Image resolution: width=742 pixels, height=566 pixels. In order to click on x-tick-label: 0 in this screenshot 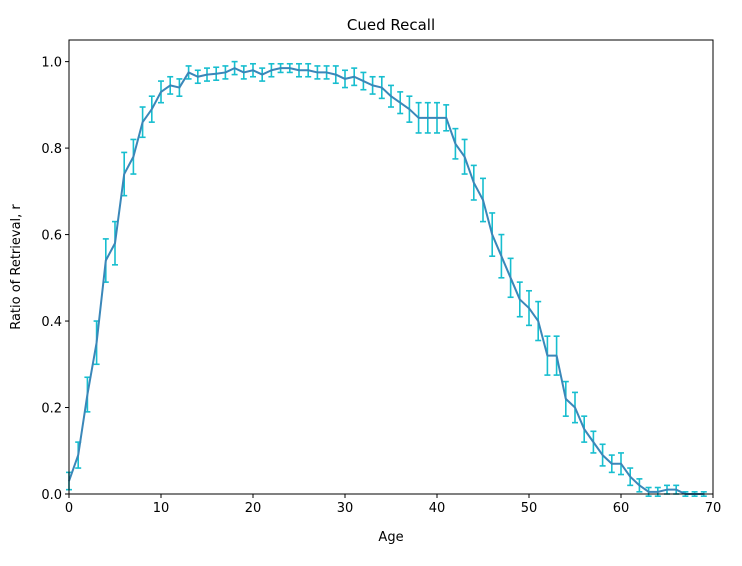, I will do `click(69, 508)`.